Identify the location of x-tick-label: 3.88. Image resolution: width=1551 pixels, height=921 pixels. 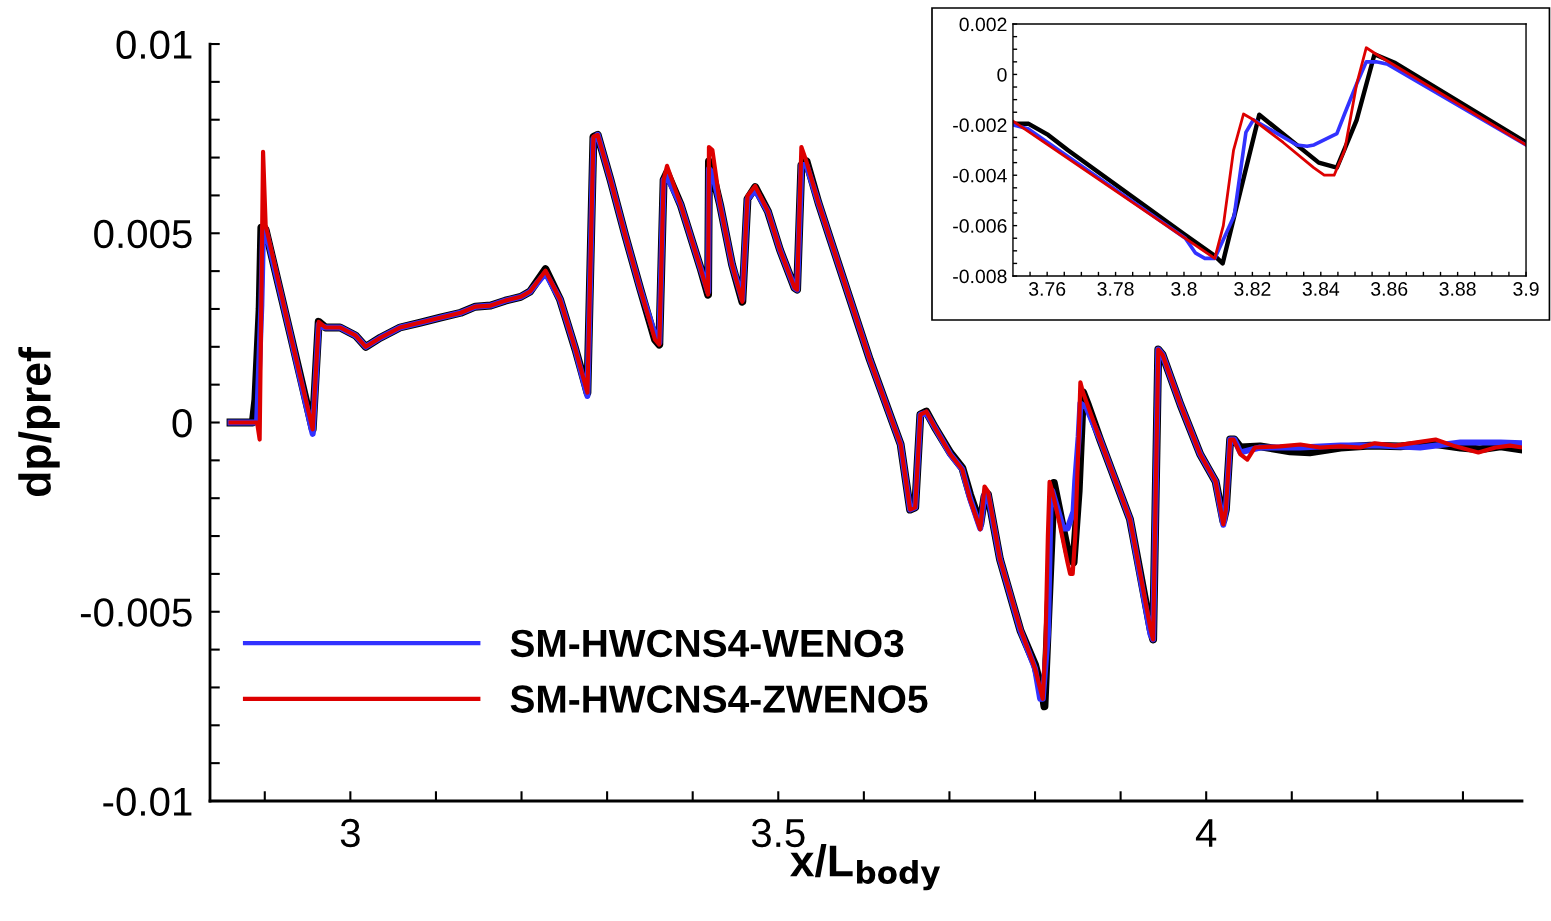
(1457, 289).